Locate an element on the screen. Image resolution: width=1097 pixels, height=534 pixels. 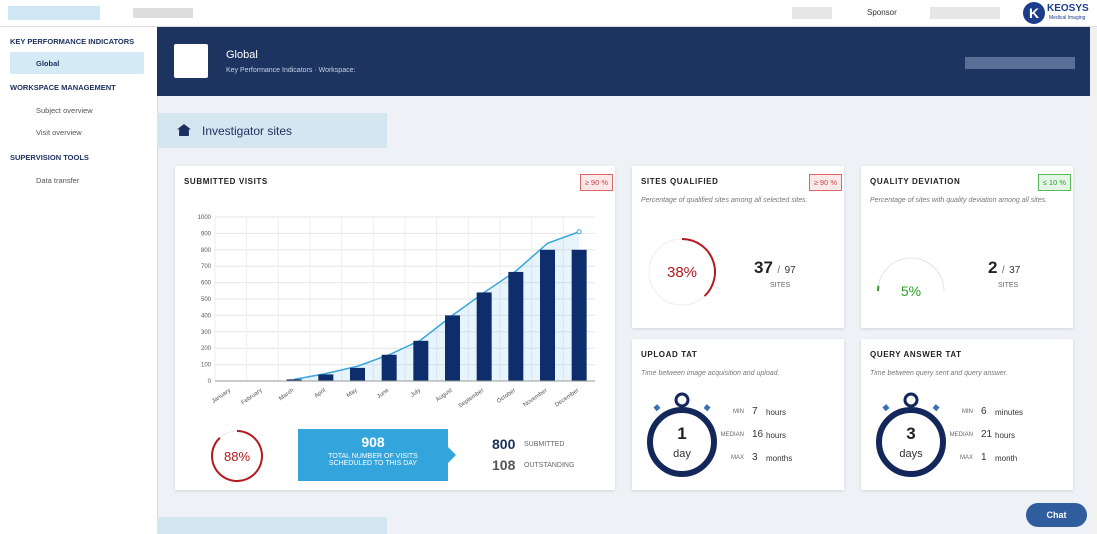
percent-label: 88% is located at coordinates (237, 456).